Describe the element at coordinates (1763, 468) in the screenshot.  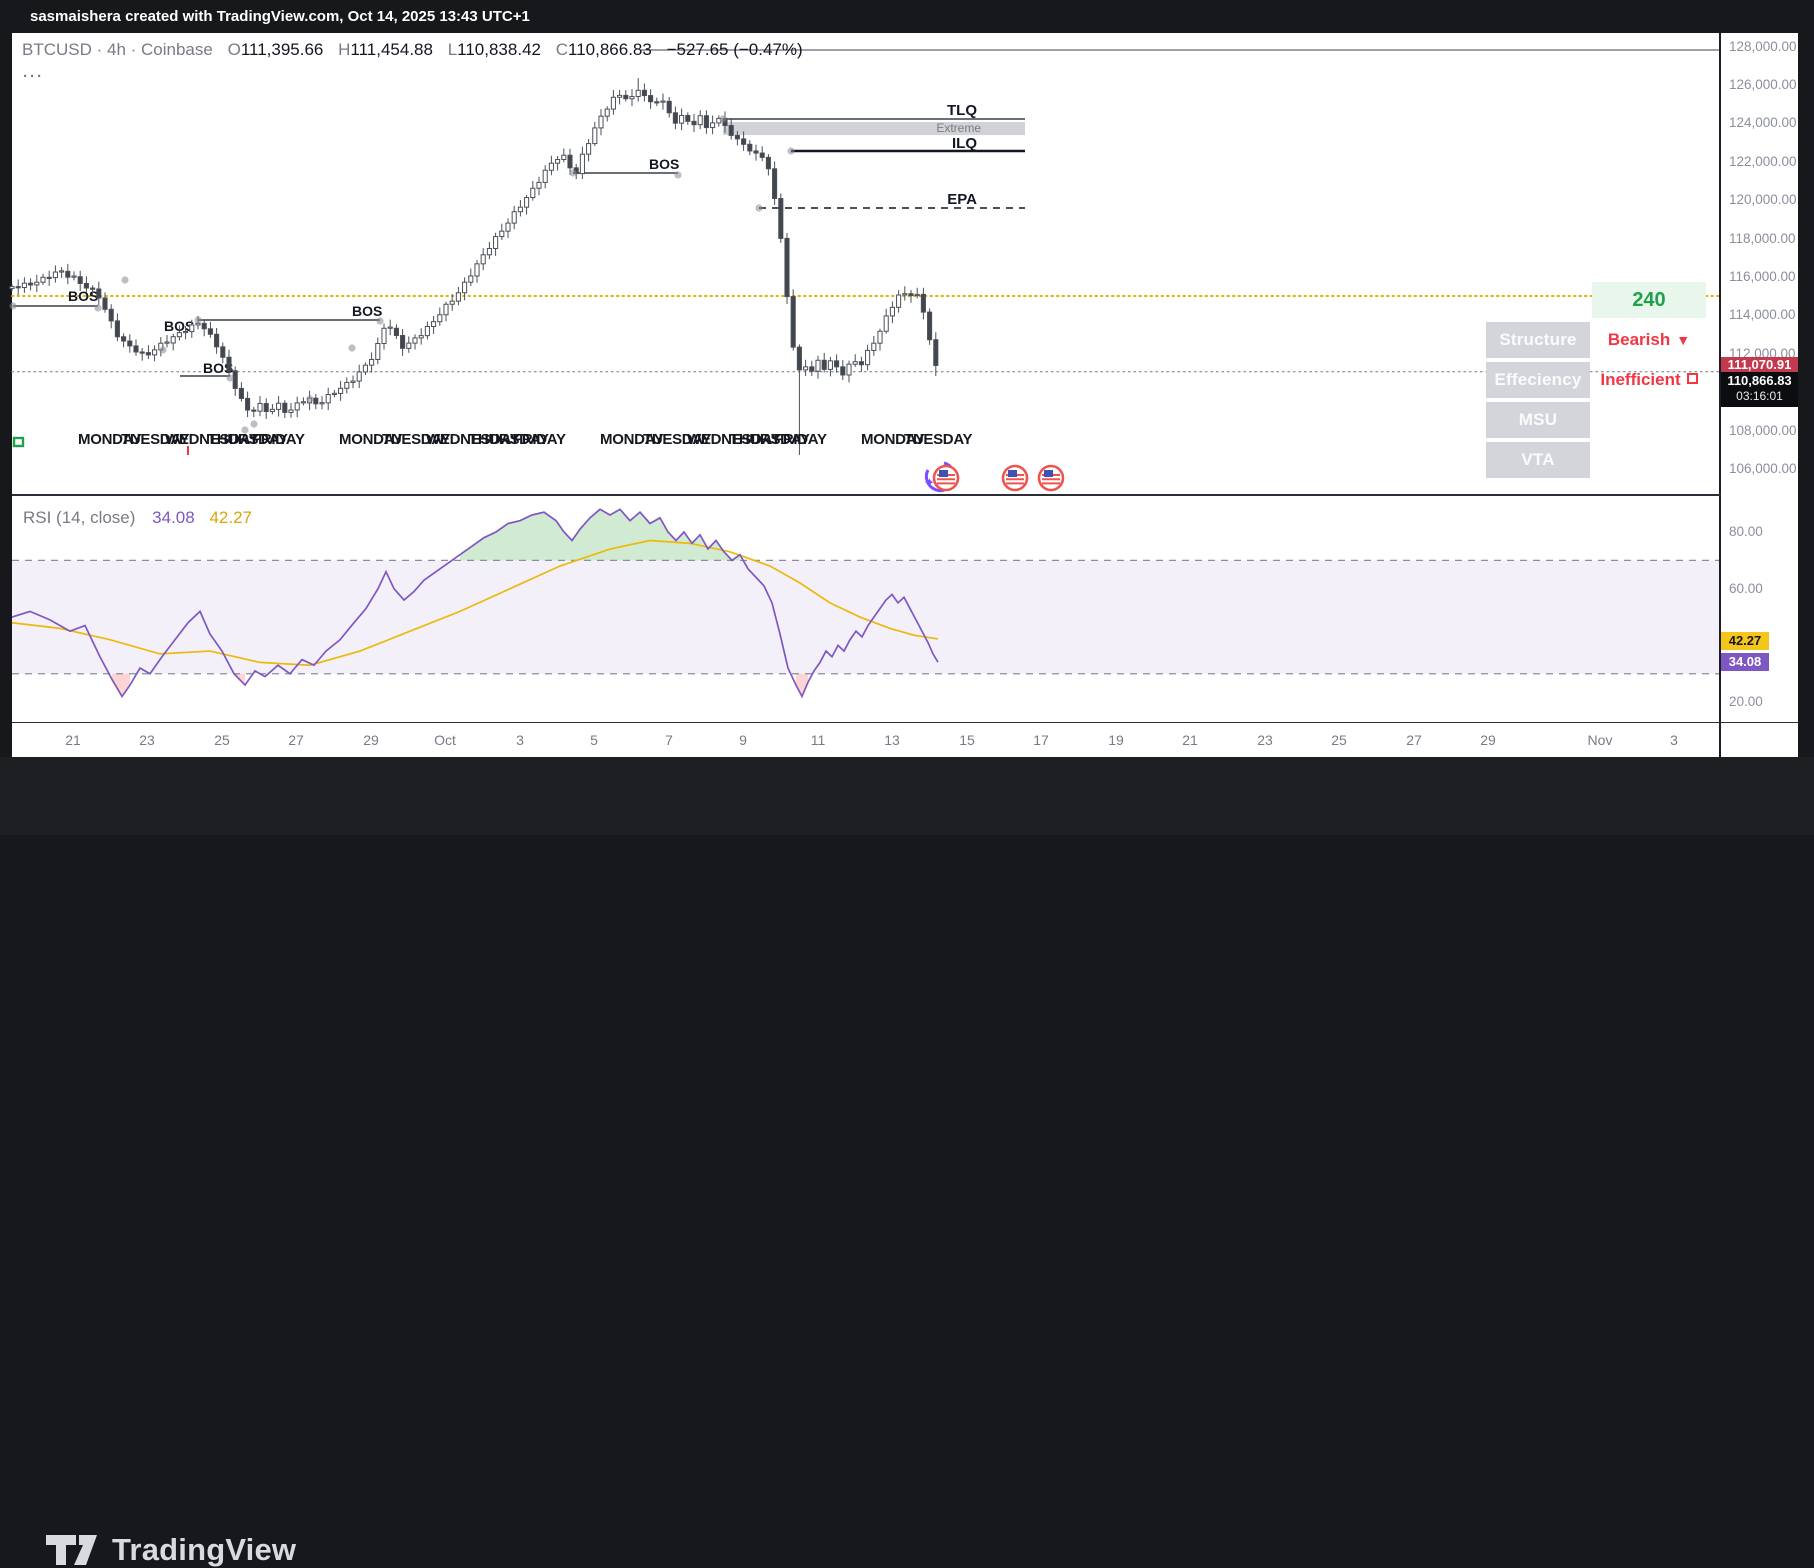
I see `price-tick: 106,000.00` at that location.